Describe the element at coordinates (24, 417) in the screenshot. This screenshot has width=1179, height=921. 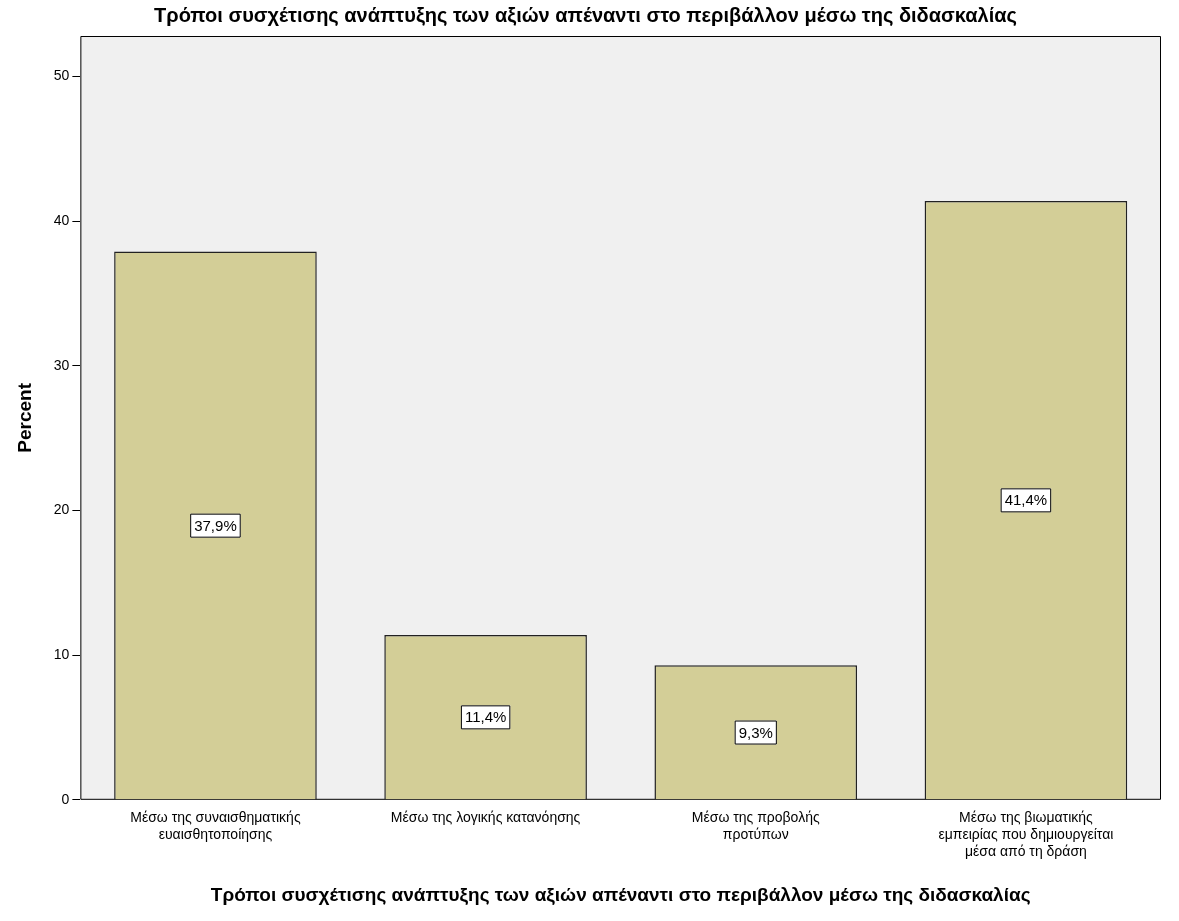
I see `y-axis-title: Percent` at that location.